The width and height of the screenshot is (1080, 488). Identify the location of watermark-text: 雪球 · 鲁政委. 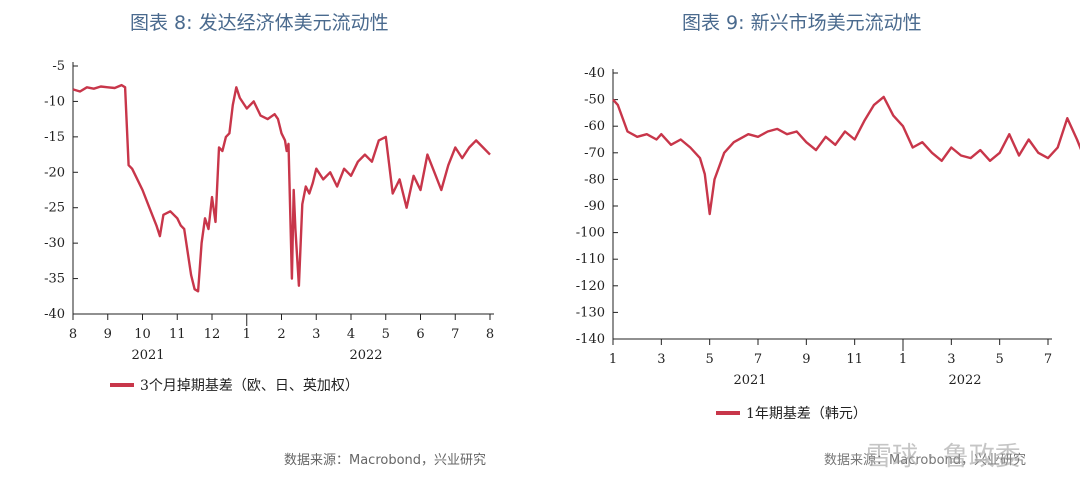
(943, 457).